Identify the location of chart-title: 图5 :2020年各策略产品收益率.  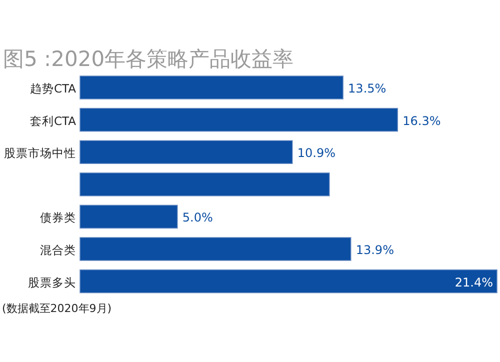
(148, 59).